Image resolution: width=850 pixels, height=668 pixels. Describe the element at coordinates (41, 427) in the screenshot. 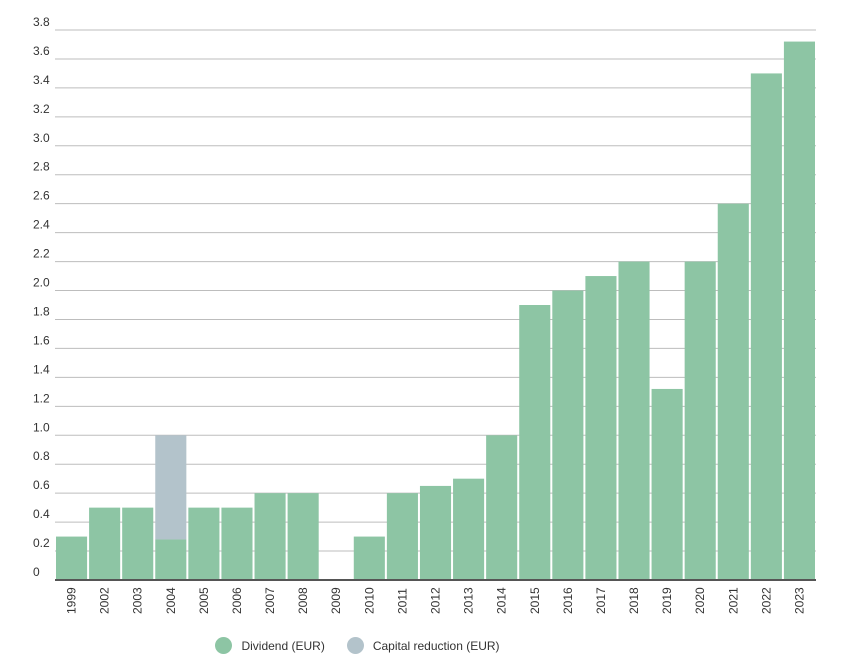

I see `y-tick-label: 1.0` at that location.